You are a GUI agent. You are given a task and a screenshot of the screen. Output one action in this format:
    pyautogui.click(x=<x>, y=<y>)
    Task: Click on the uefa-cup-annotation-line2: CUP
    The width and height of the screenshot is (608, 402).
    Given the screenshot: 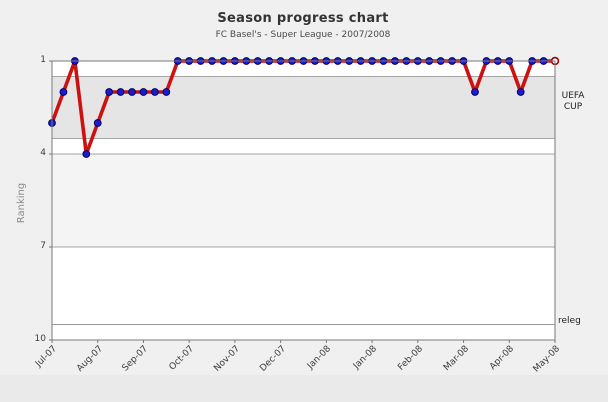 What is the action you would take?
    pyautogui.click(x=573, y=106)
    